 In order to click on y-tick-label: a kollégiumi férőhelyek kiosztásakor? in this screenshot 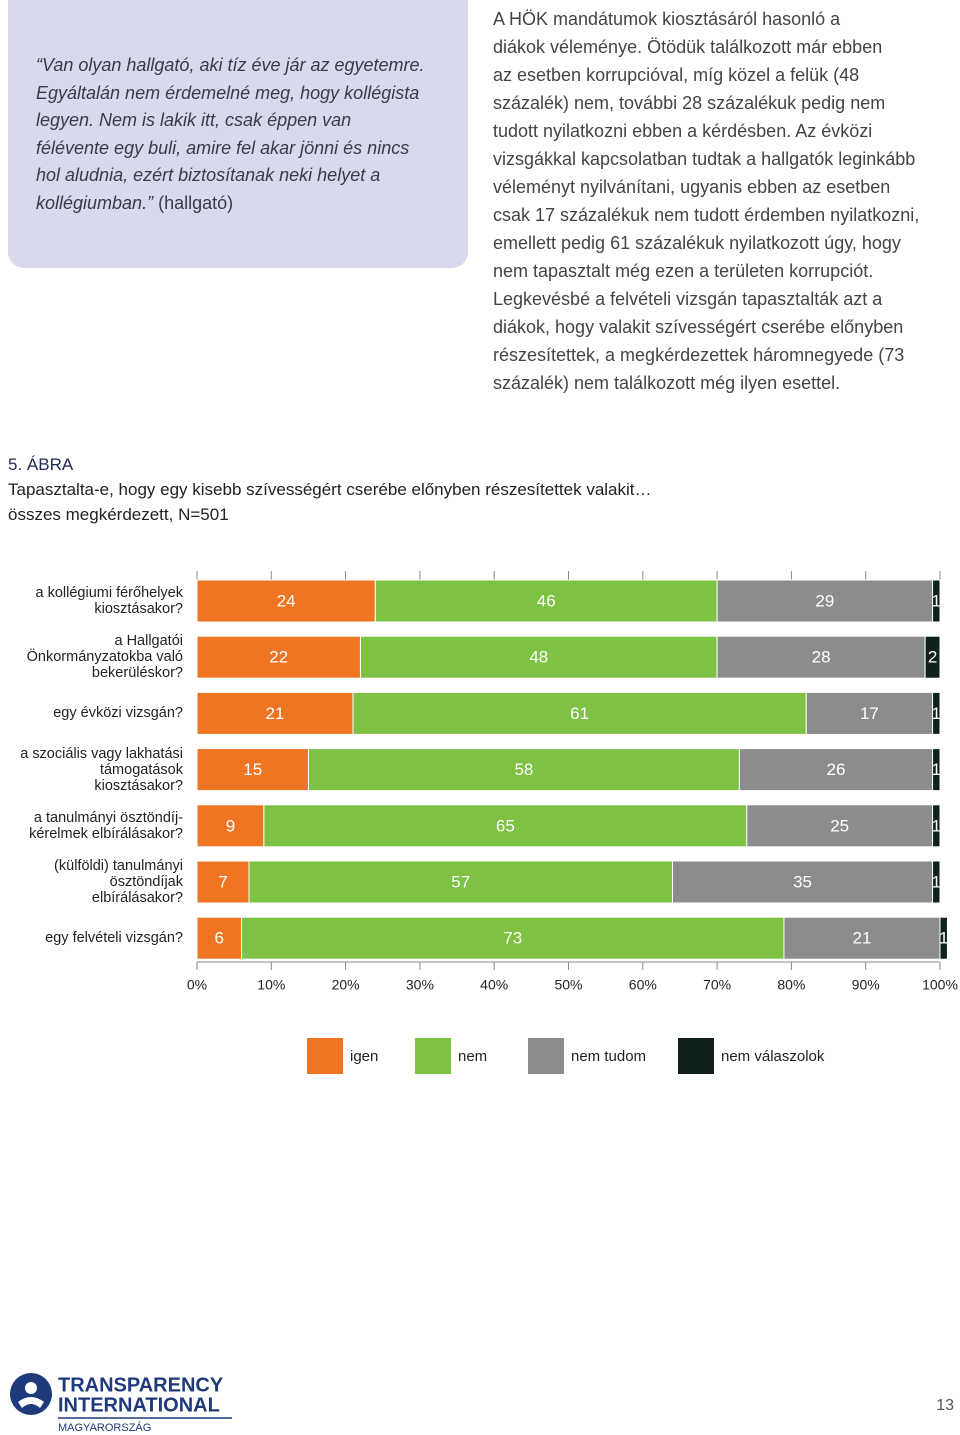, I will do `click(109, 601)`.